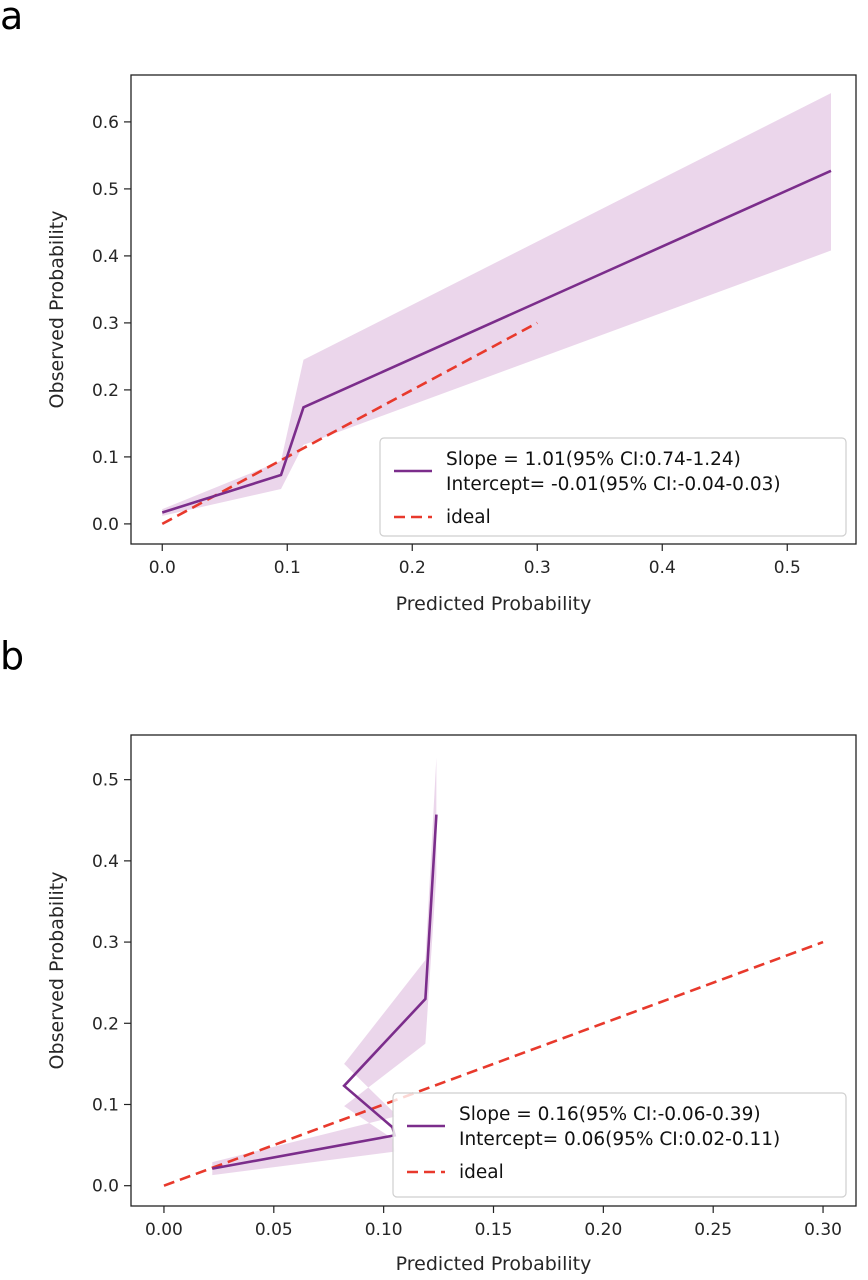  What do you see at coordinates (610, 1114) in the screenshot?
I see `legend-slope-text: Slope = 0.16(95% CI:-0.06-0.39)` at bounding box center [610, 1114].